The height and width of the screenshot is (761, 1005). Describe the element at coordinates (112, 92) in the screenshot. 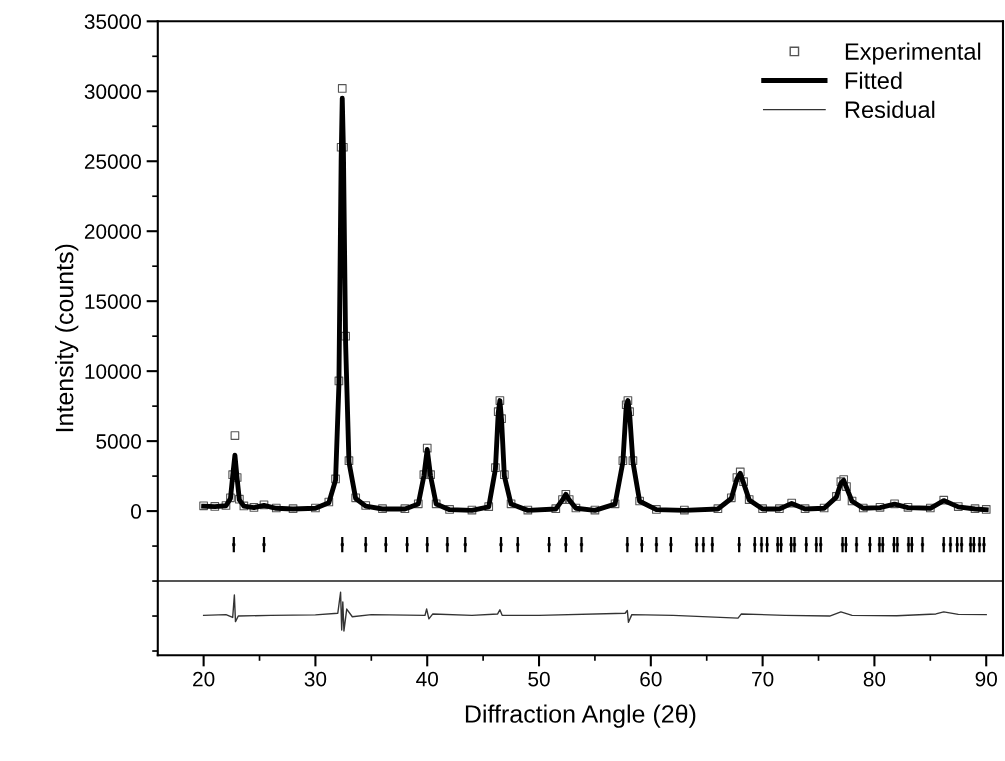

I see `y-tick-label: 30000` at that location.